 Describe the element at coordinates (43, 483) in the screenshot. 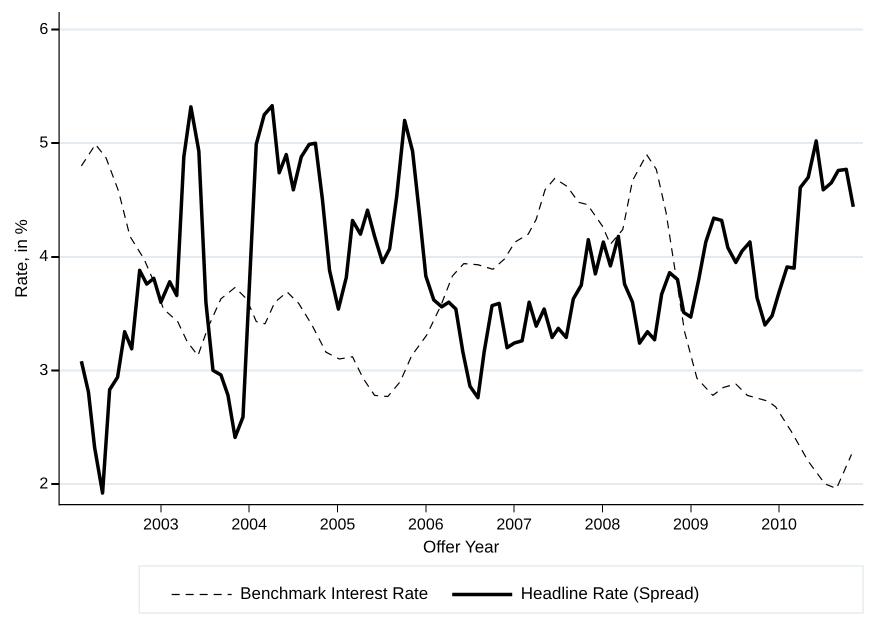

I see `y-tick-label: 2` at that location.